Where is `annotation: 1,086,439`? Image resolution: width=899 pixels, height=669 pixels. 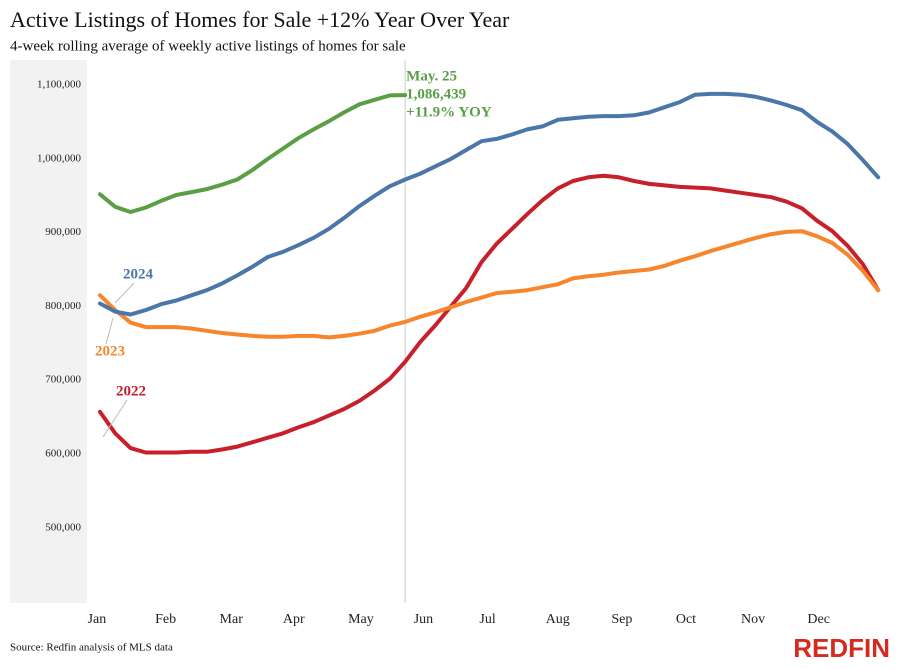 annotation: 1,086,439 is located at coordinates (436, 94).